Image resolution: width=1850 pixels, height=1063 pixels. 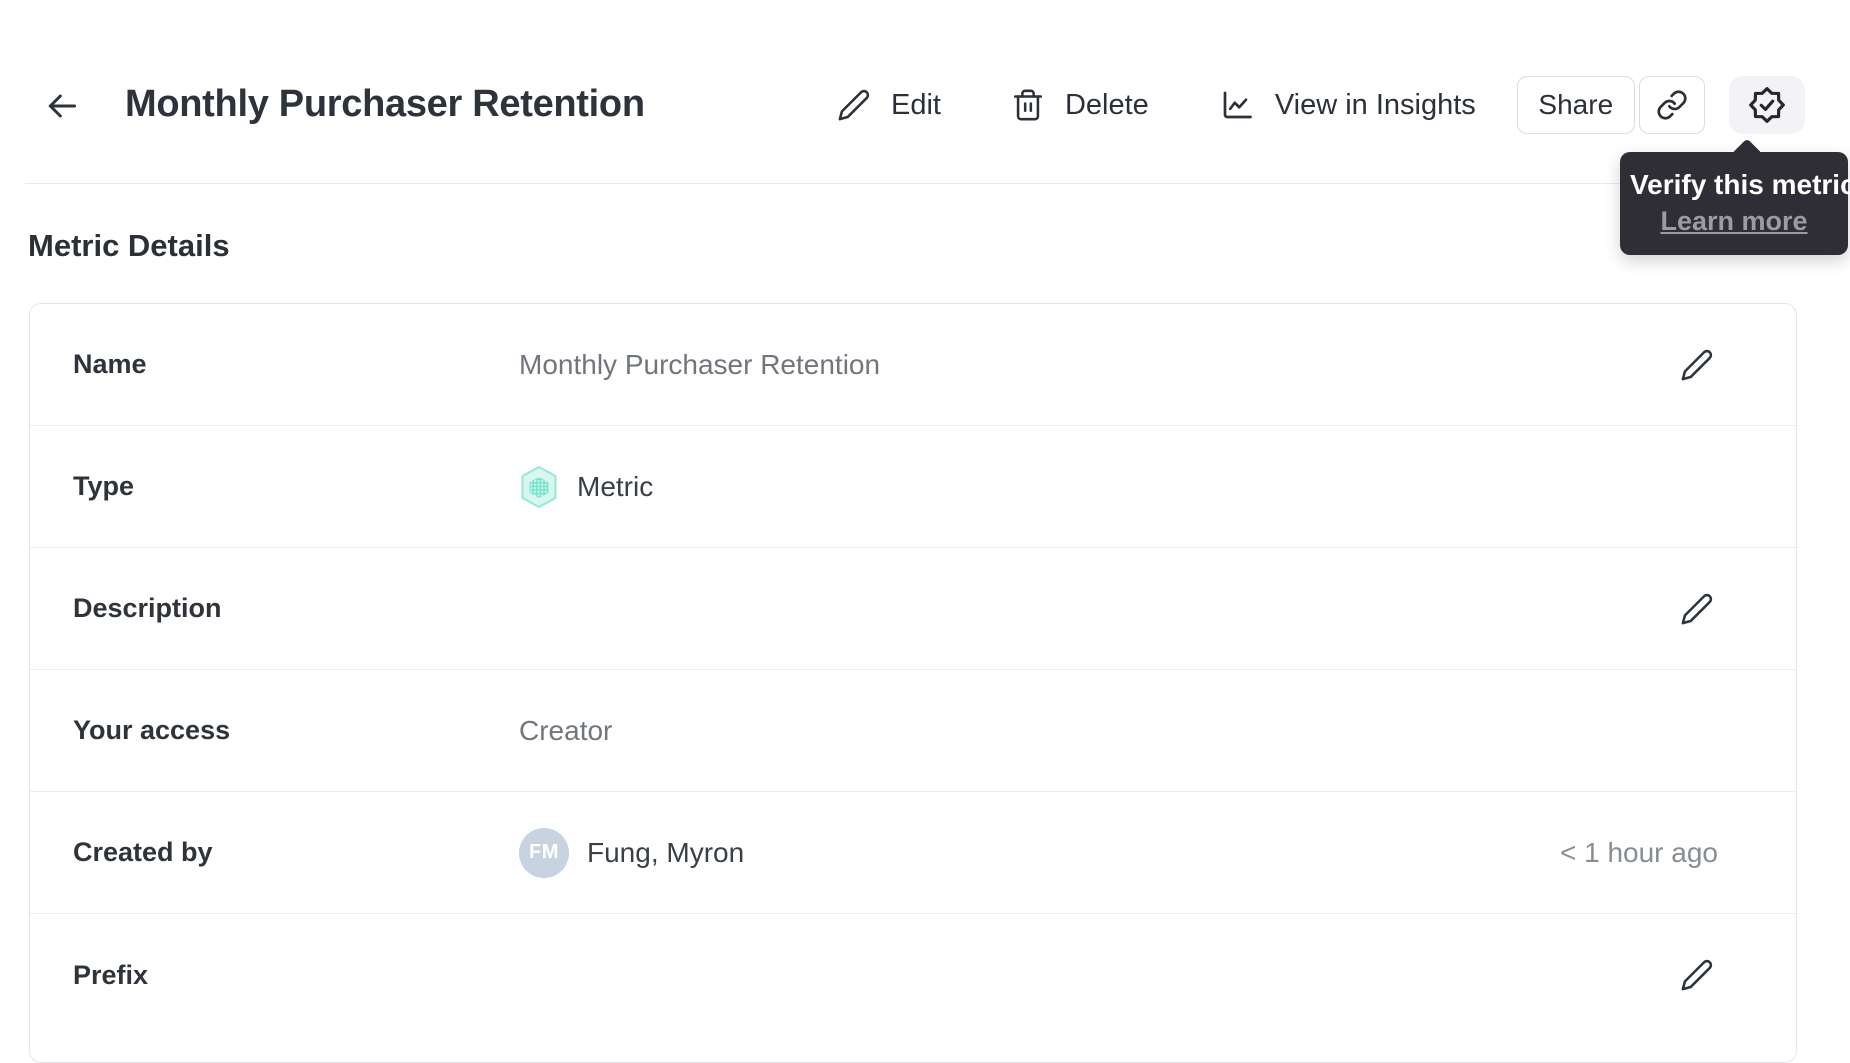 I want to click on verified-badge-icon, so click(x=1767, y=105).